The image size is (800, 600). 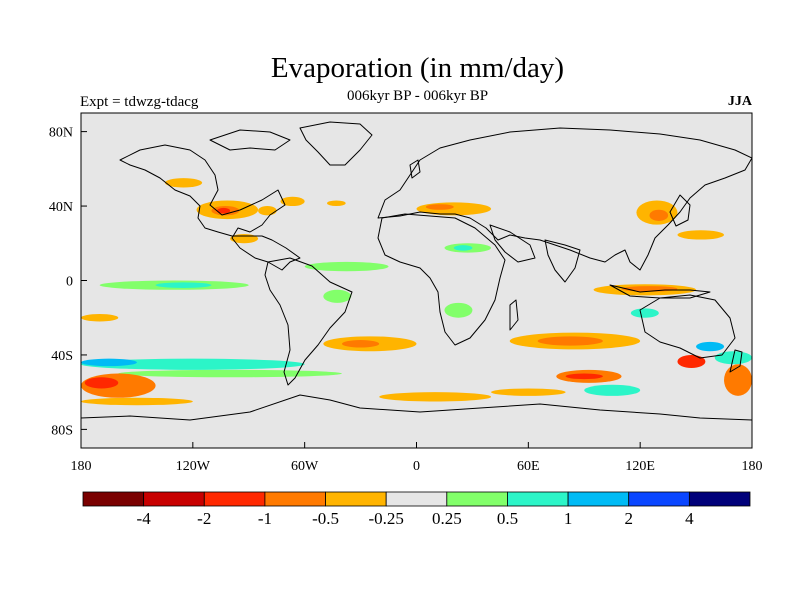 What do you see at coordinates (109, 362) in the screenshot?
I see `region-s-pacific-blue-band` at bounding box center [109, 362].